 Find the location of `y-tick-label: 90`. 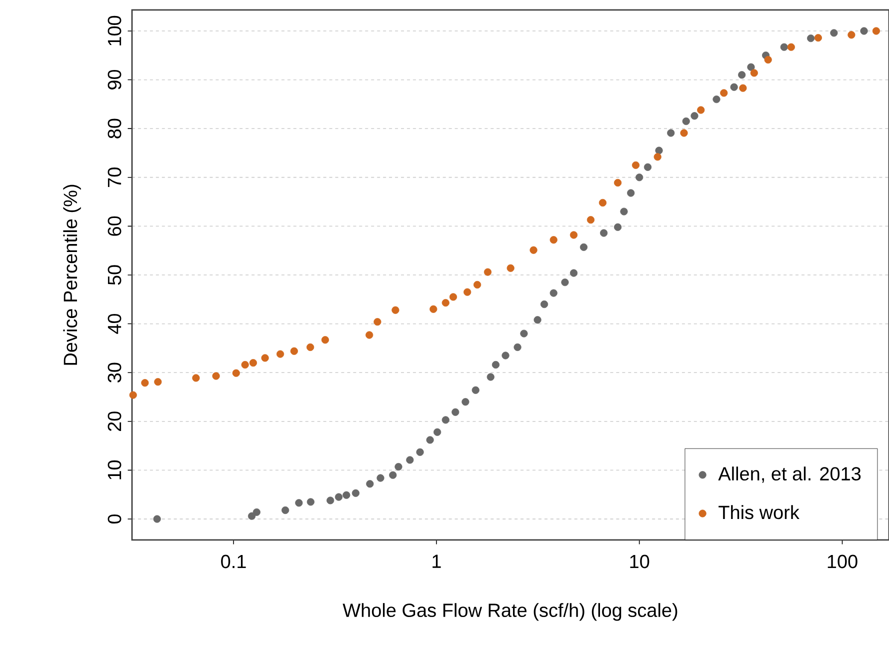

y-tick-label: 90 is located at coordinates (115, 80).